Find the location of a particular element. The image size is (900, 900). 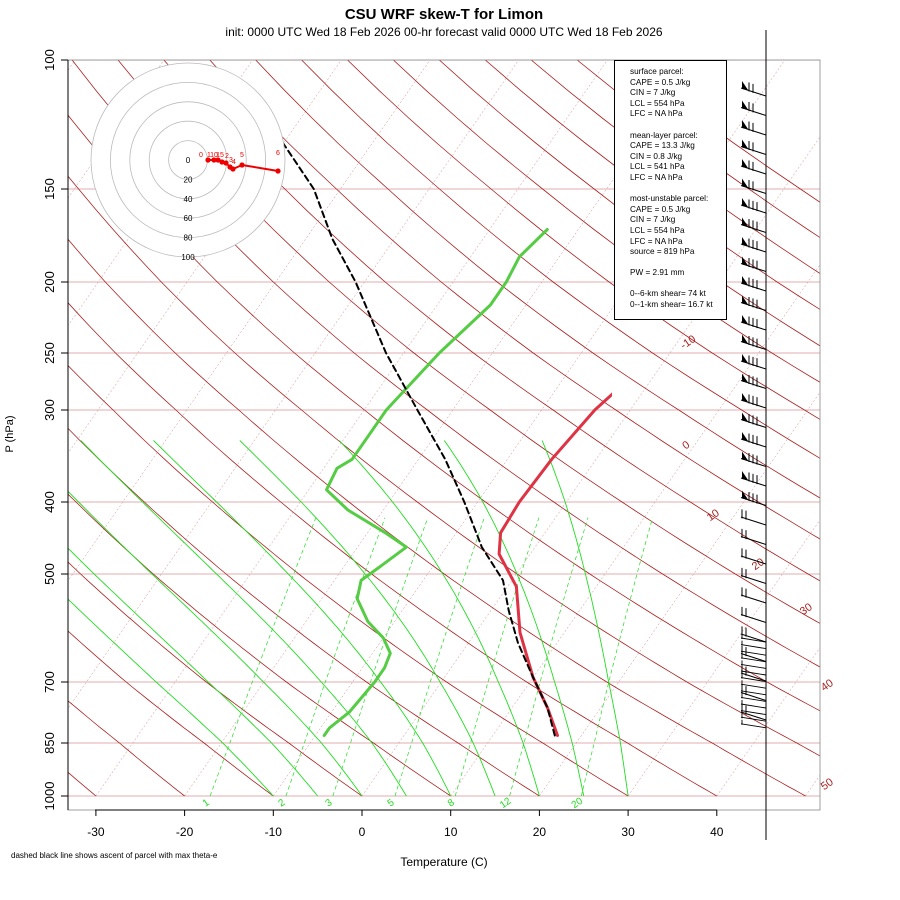

isotherm-label: 10 is located at coordinates (713, 515).